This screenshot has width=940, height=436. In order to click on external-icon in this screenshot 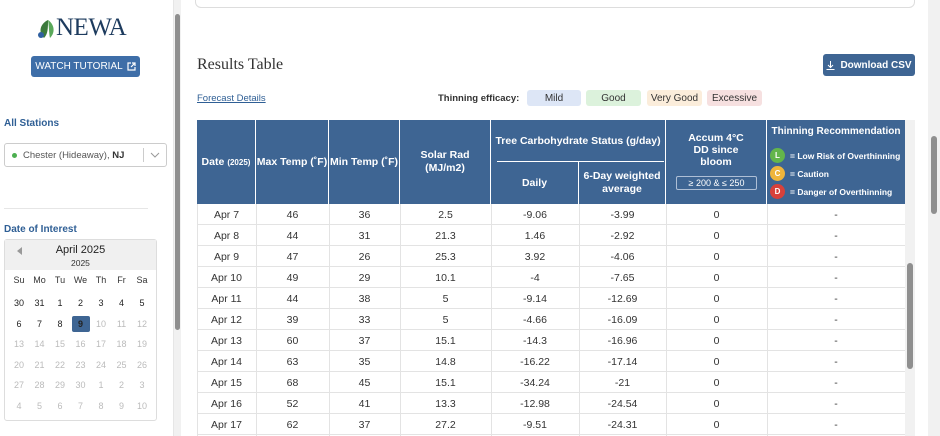, I will do `click(131, 66)`.